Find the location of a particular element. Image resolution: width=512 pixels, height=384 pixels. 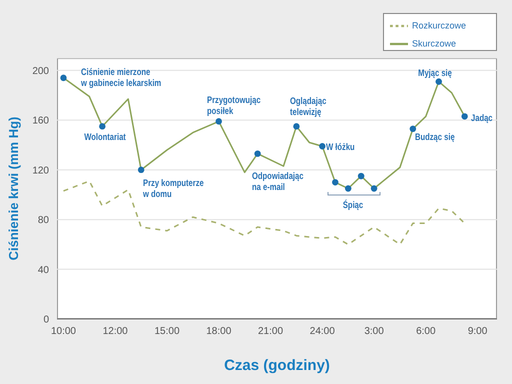

x-tick-label: 9:00 is located at coordinates (478, 332).